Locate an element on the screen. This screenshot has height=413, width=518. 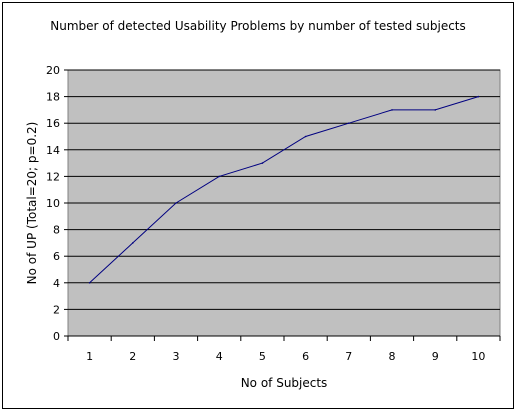
y-axis-ticks: 0 2 4 6 8 10 12 14 16 18 20 is located at coordinates (57, 203).